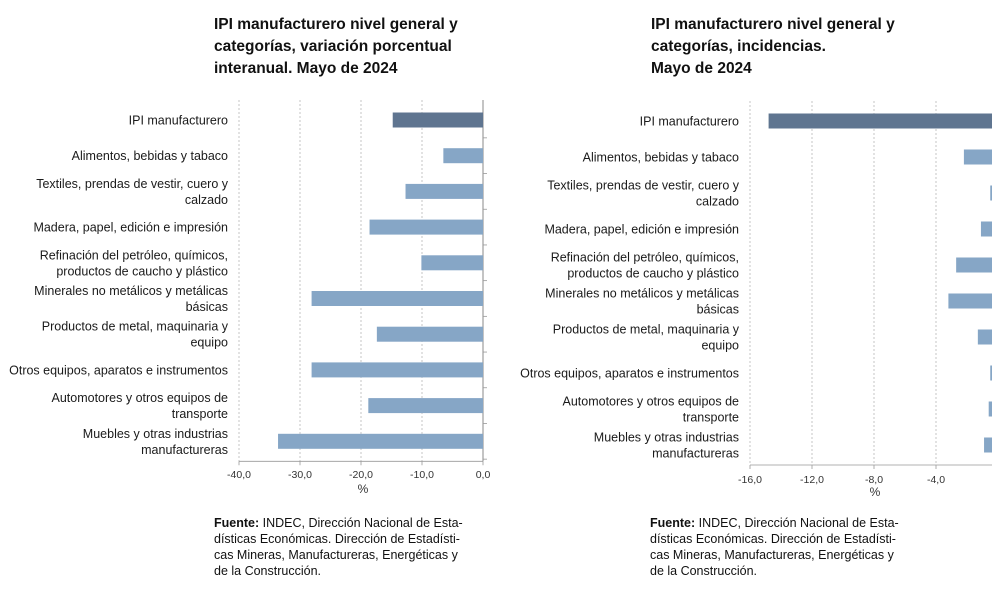  What do you see at coordinates (150, 156) in the screenshot?
I see `category-label-left: Alimentos, bebidas y tabaco` at bounding box center [150, 156].